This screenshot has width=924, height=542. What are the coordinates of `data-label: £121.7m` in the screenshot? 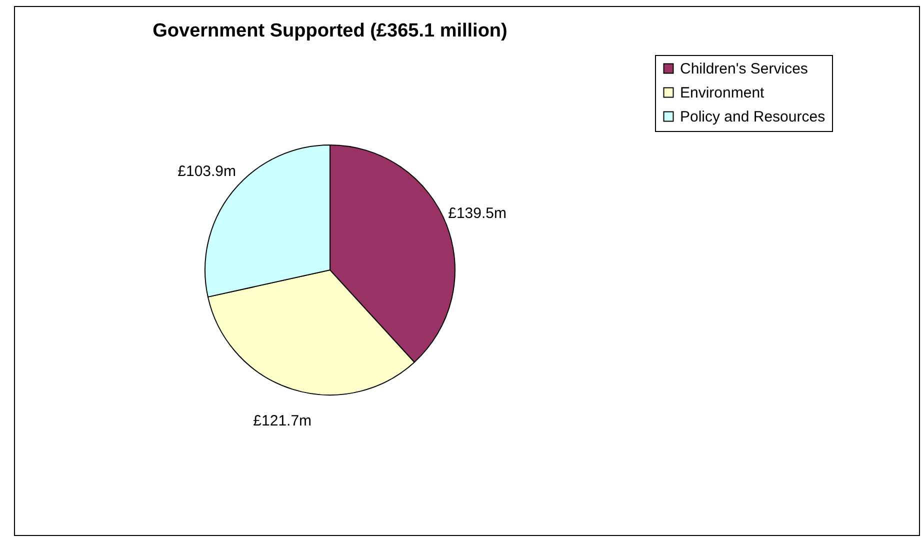 It's located at (282, 421).